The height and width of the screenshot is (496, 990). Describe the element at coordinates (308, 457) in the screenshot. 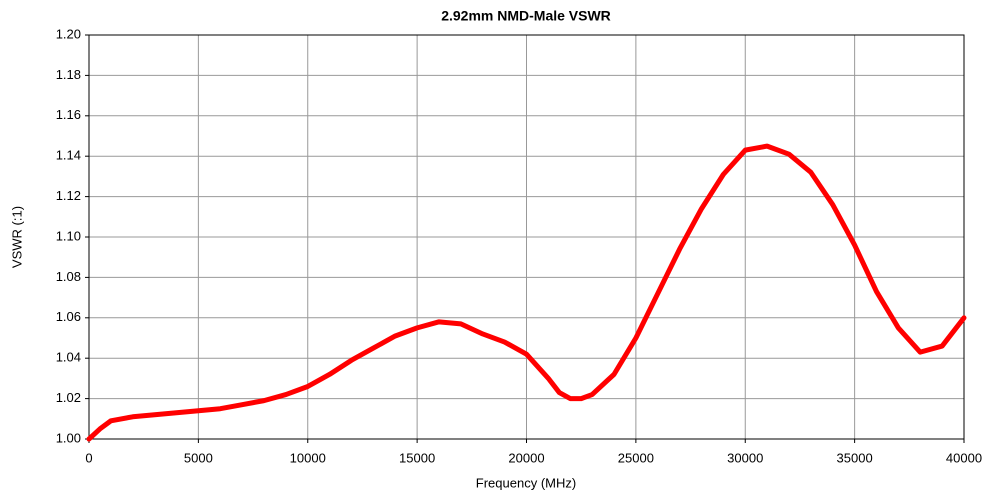

I see `x-tick-label: 10000` at that location.